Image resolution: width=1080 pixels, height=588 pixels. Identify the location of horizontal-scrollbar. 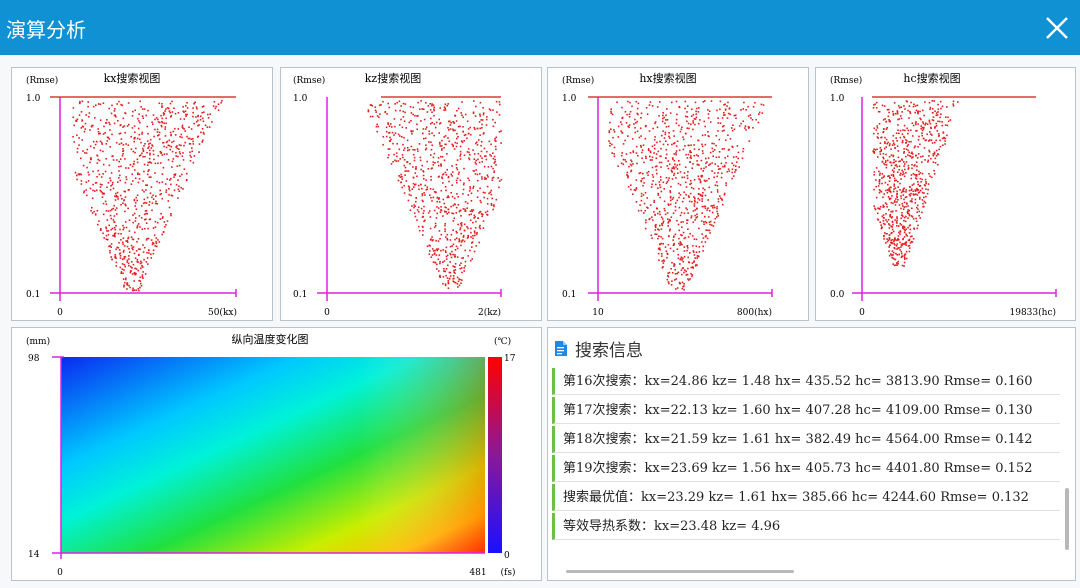
(680, 571).